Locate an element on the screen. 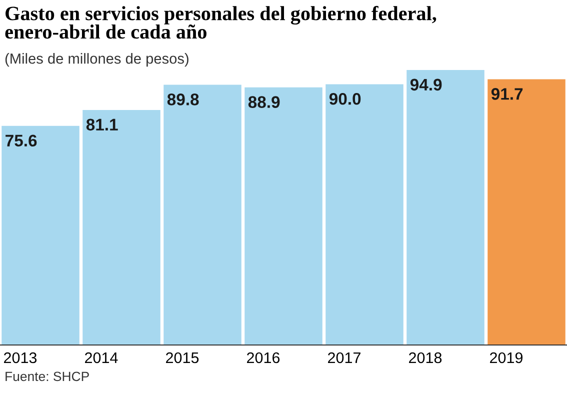 Image resolution: width=567 pixels, height=393 pixels. x-tick-label: 2016 is located at coordinates (263, 358).